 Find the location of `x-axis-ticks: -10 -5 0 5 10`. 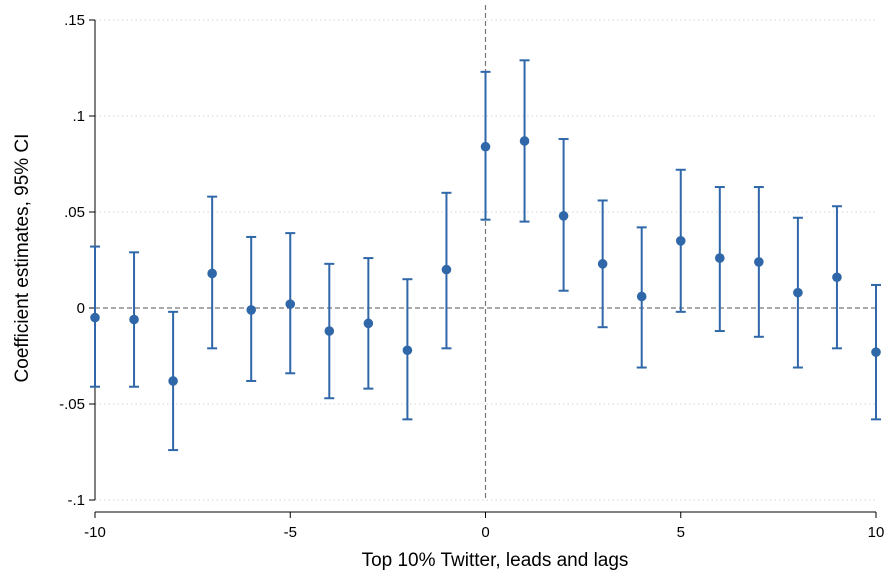

x-axis-ticks: -10 -5 0 5 10 is located at coordinates (484, 526).